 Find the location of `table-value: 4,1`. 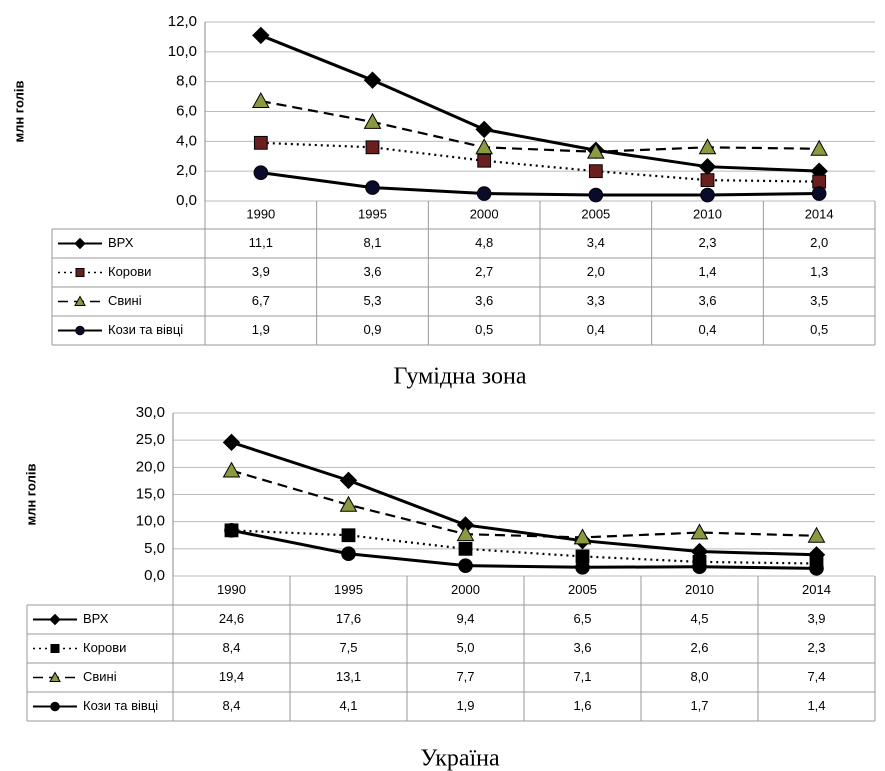

table-value: 4,1 is located at coordinates (348, 705).